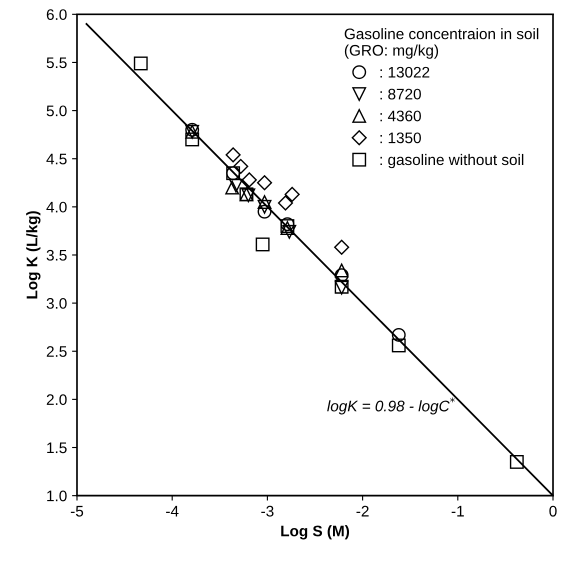  Describe the element at coordinates (400, 94) in the screenshot. I see `legend-label: : 8720` at that location.